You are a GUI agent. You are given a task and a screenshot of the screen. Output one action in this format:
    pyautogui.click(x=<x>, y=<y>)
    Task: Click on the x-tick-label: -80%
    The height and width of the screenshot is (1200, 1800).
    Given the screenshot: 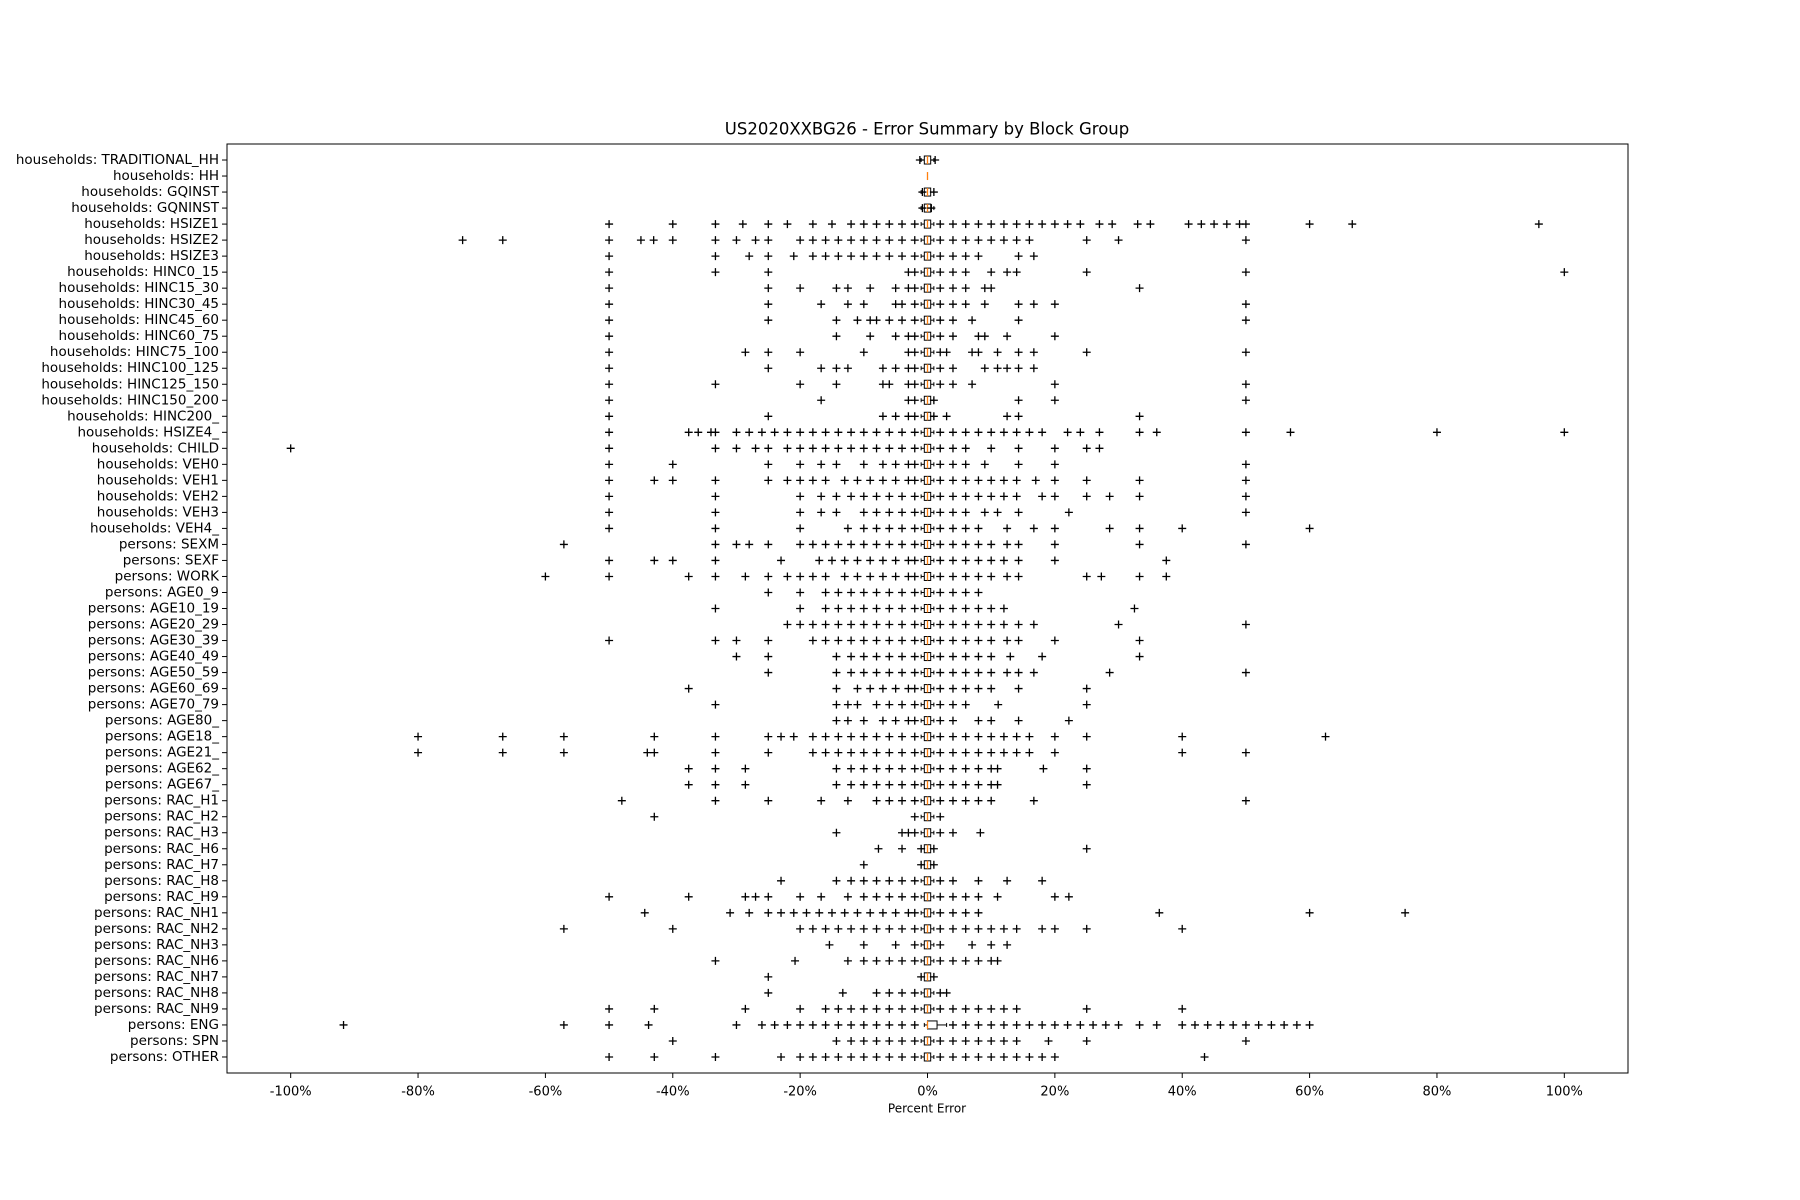 What is the action you would take?
    pyautogui.click(x=418, y=1092)
    